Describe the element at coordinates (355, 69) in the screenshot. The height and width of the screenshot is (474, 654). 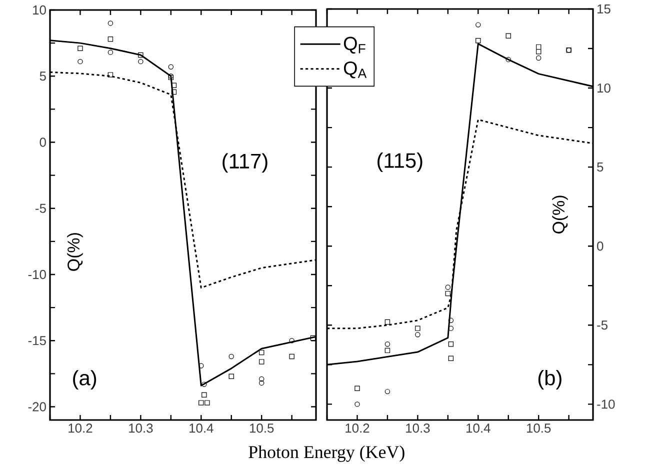
I see `legend-label: Q$_{A}$` at that location.